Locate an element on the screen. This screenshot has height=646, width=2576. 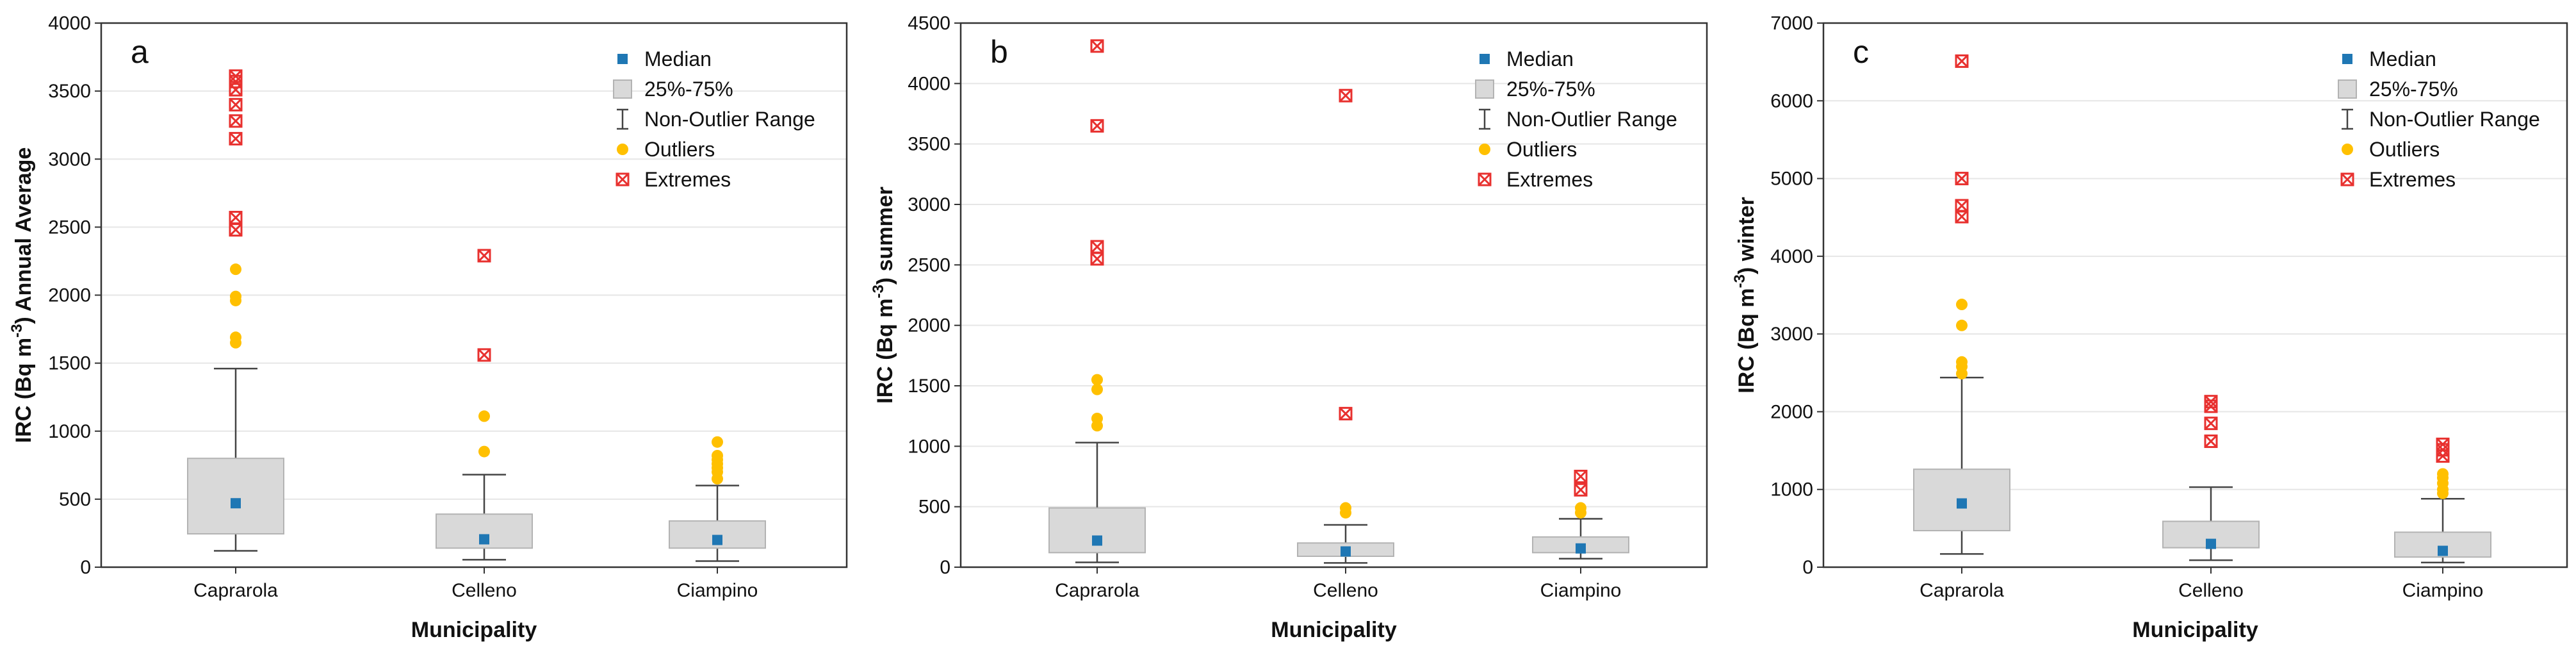
y-tick-label: 2500 is located at coordinates (929, 265).